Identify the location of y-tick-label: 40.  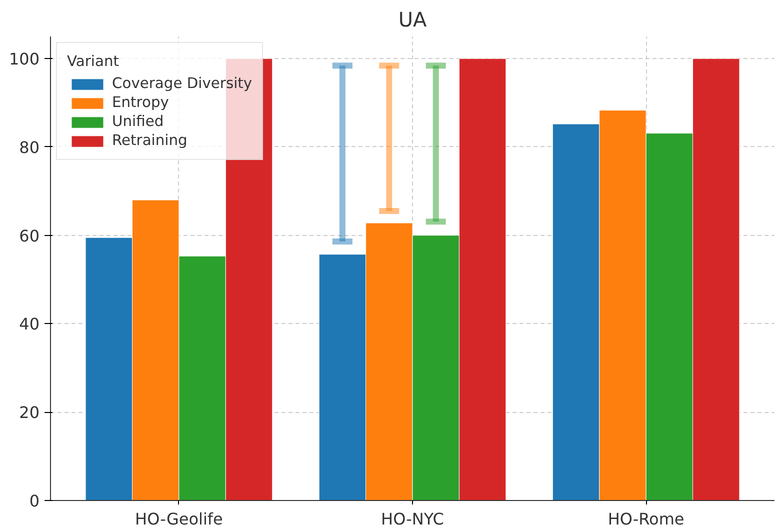
(29, 324).